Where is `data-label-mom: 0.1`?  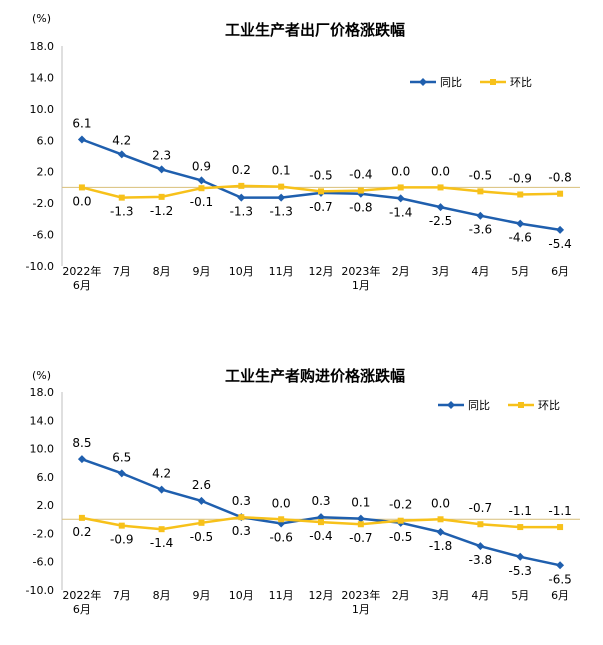 data-label-mom: 0.1 is located at coordinates (281, 171).